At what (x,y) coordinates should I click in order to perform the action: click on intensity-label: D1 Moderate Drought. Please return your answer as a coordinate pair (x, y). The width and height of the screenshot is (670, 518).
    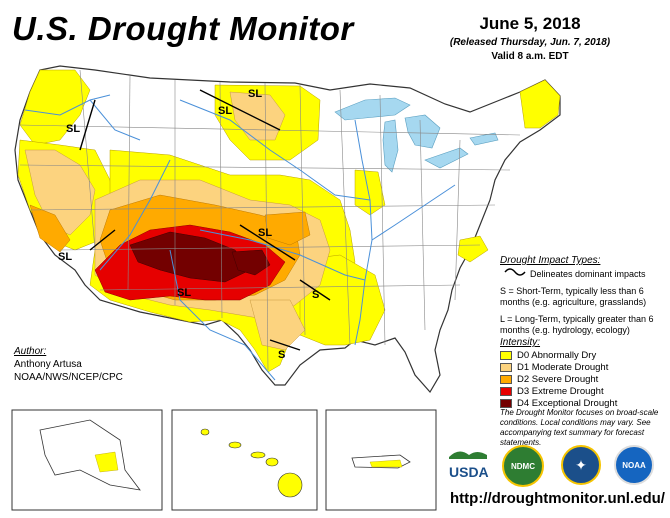
    Looking at the image, I should click on (563, 367).